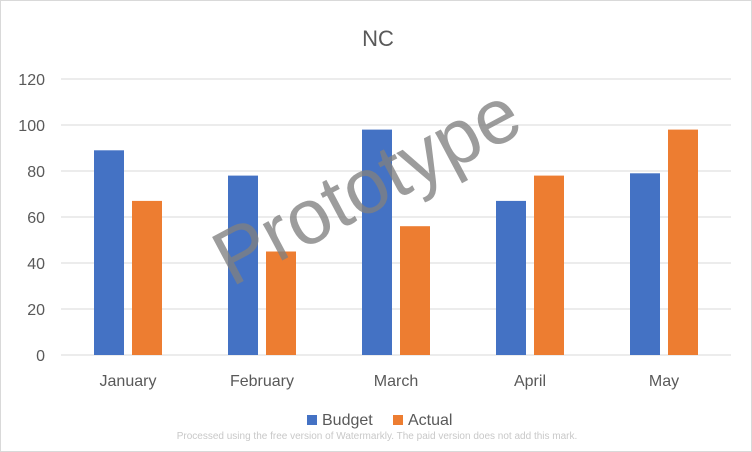  I want to click on y-tick-label: 0, so click(40, 356).